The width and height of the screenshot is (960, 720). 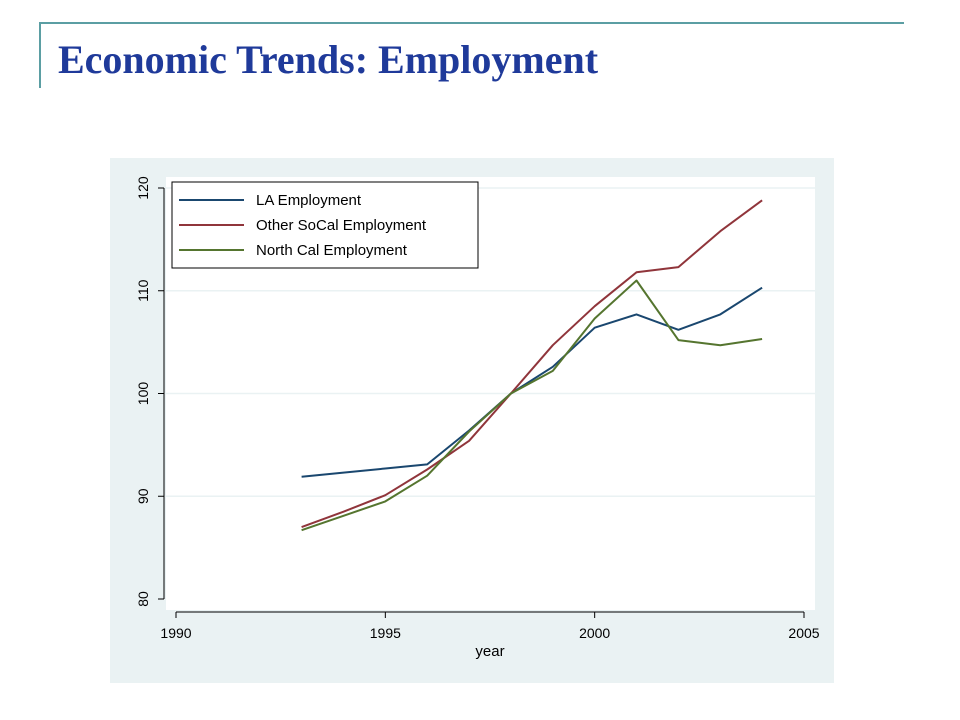 What do you see at coordinates (332, 250) in the screenshot?
I see `legend-label: North Cal Employment` at bounding box center [332, 250].